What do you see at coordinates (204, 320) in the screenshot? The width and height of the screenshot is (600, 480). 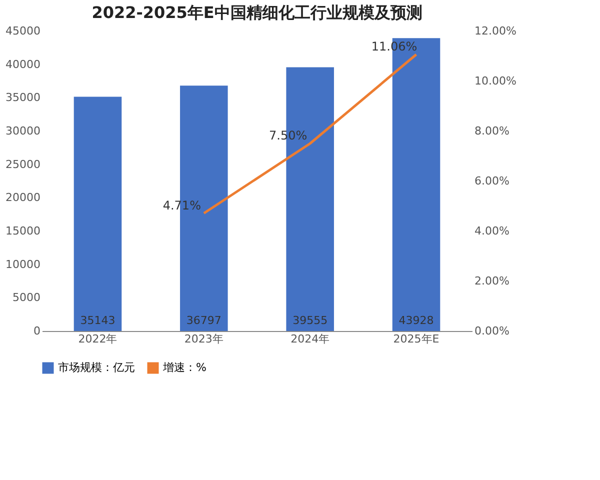 I see `data-label: 36797` at bounding box center [204, 320].